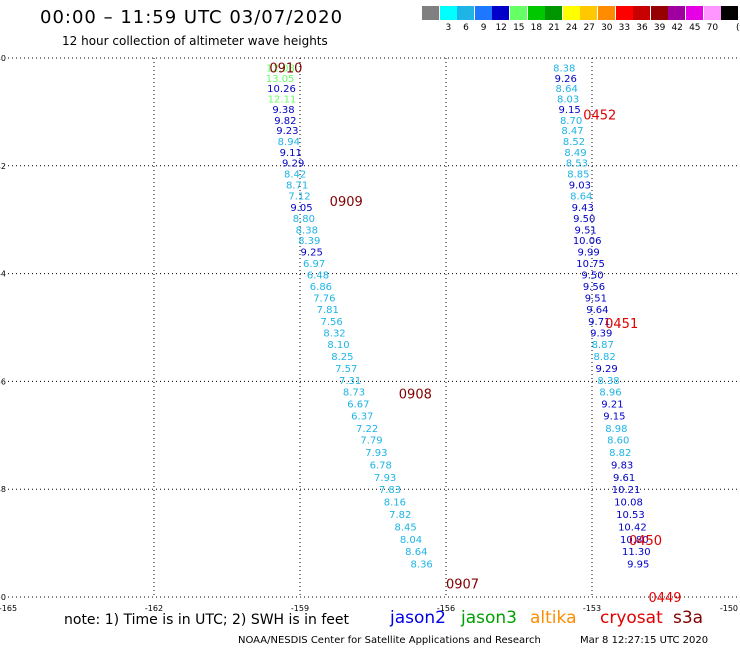  Describe the element at coordinates (280, 79) in the screenshot. I see `wave-height-value: 13.05` at that location.